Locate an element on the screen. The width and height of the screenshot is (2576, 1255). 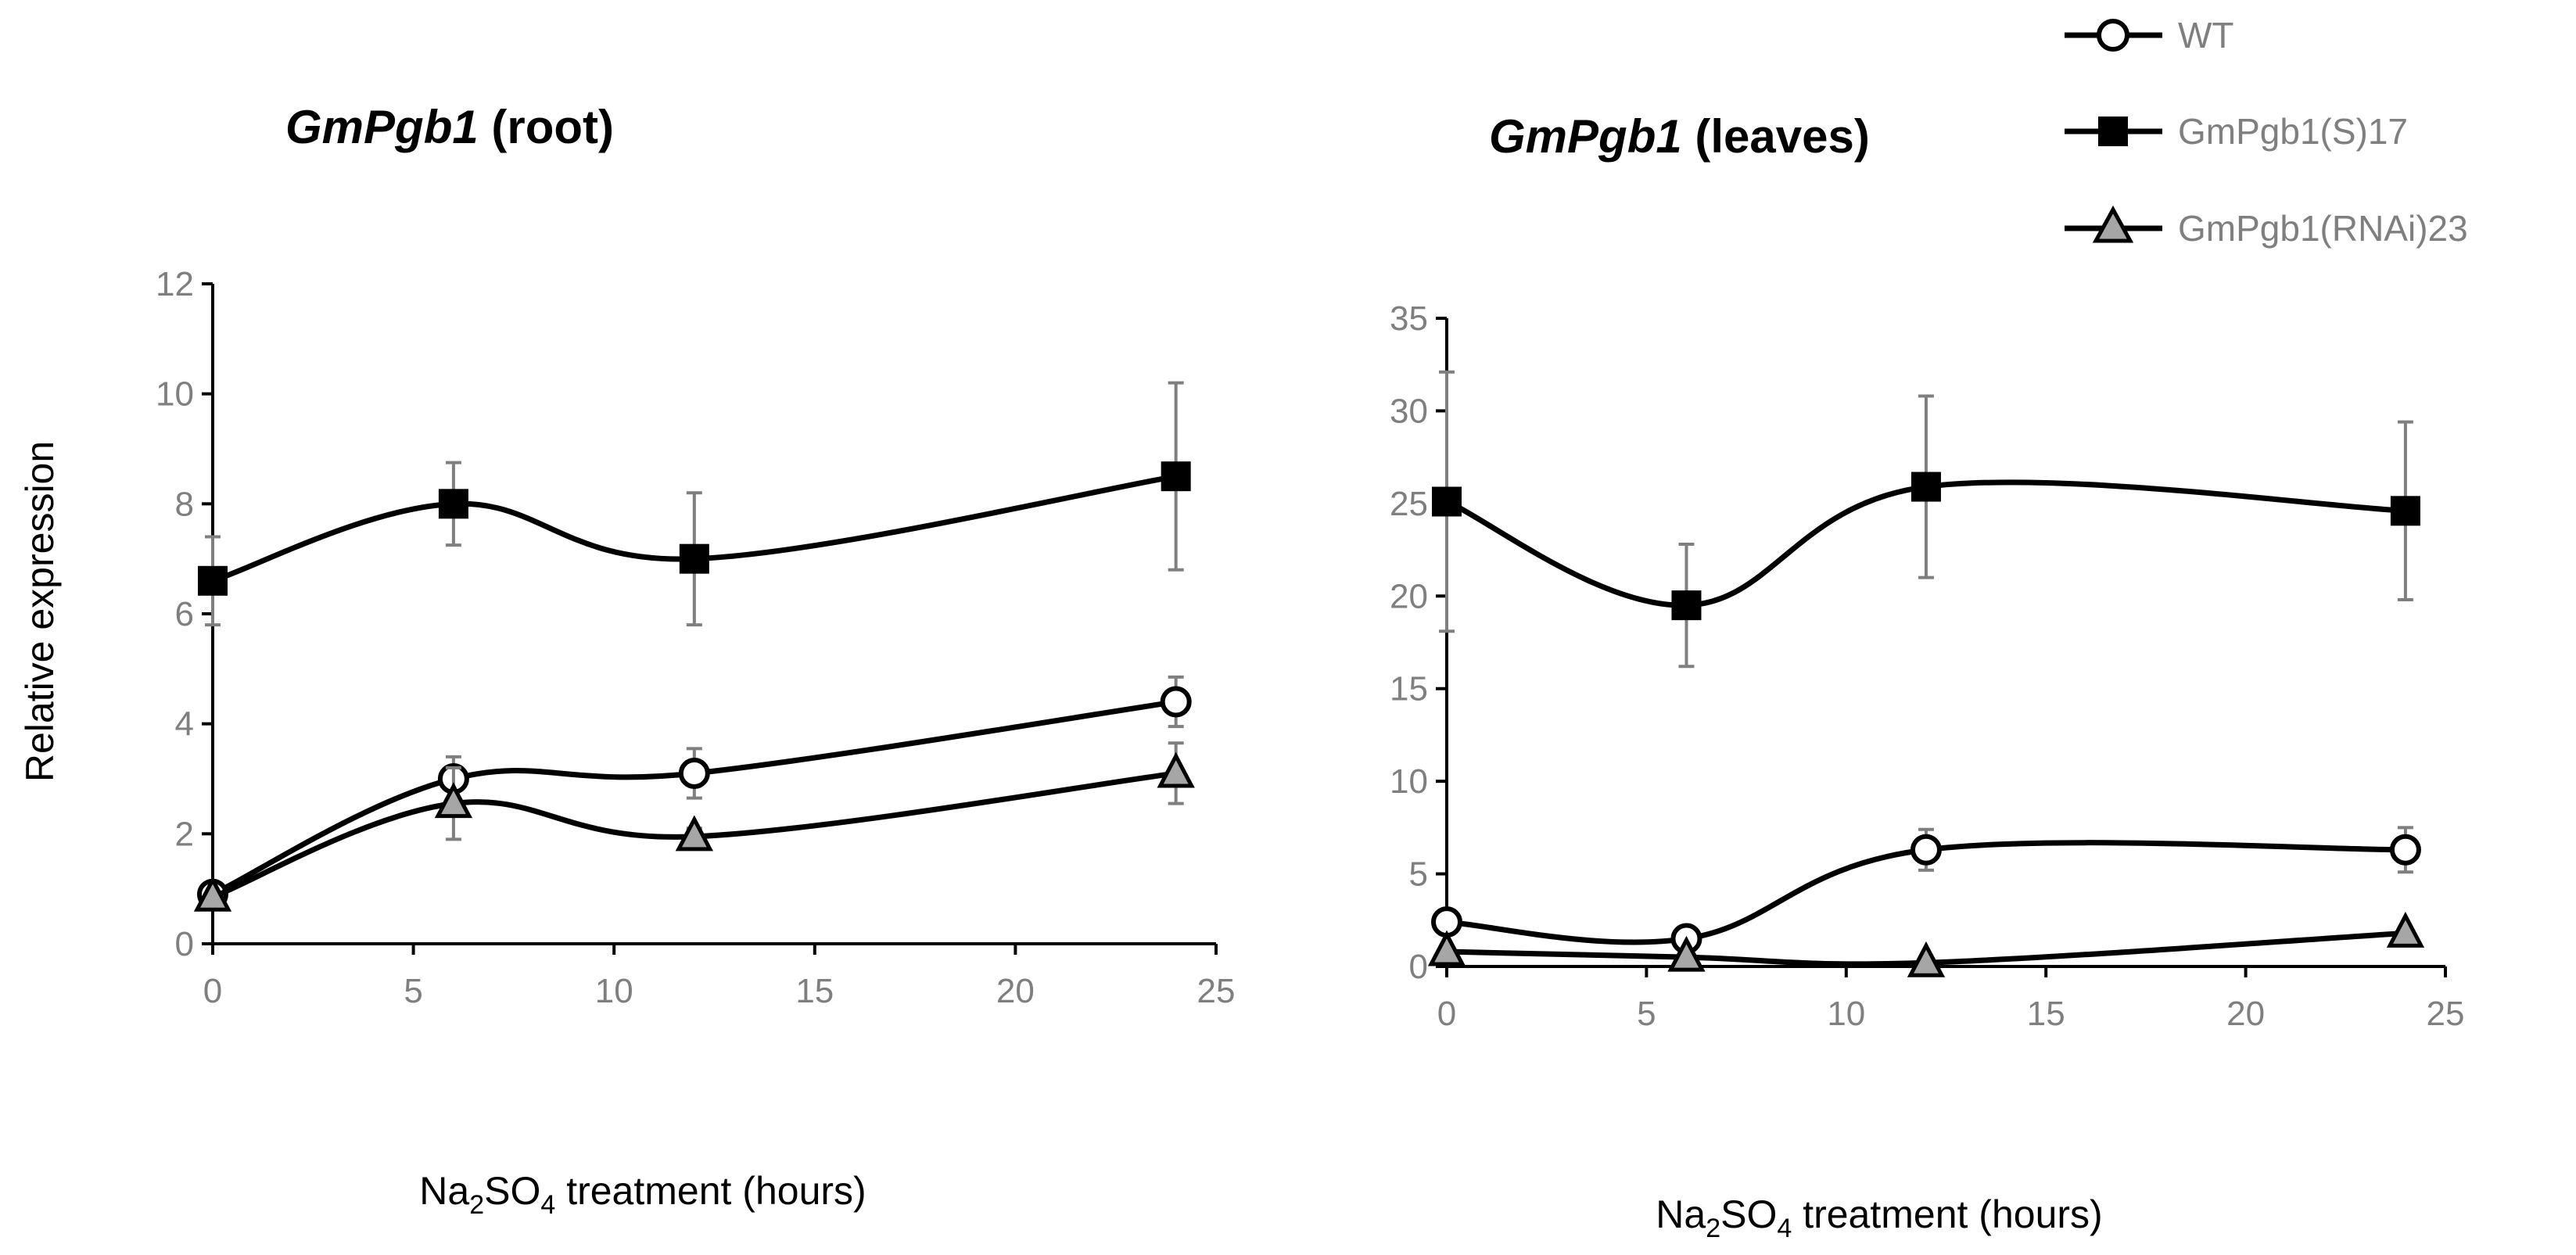
root-series-wt is located at coordinates (694, 792).